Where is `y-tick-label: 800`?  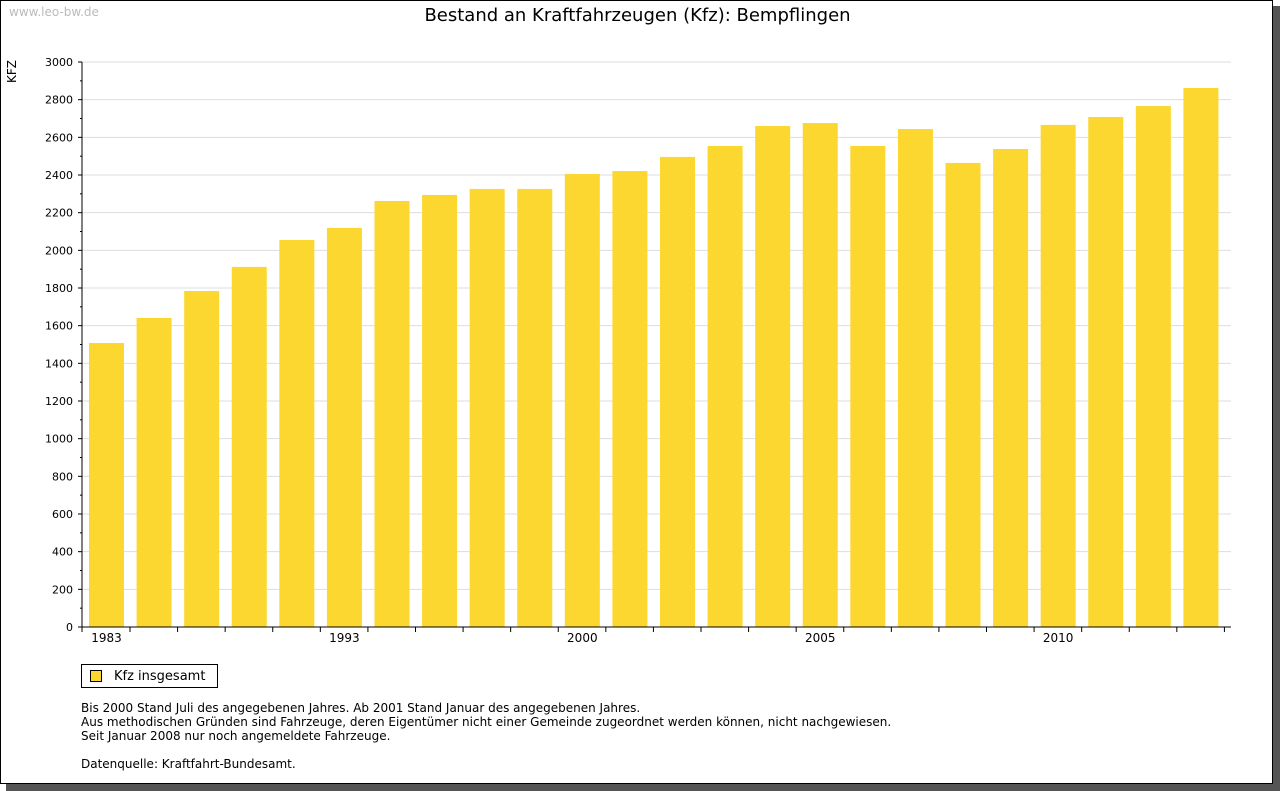
y-tick-label: 800 is located at coordinates (62, 476).